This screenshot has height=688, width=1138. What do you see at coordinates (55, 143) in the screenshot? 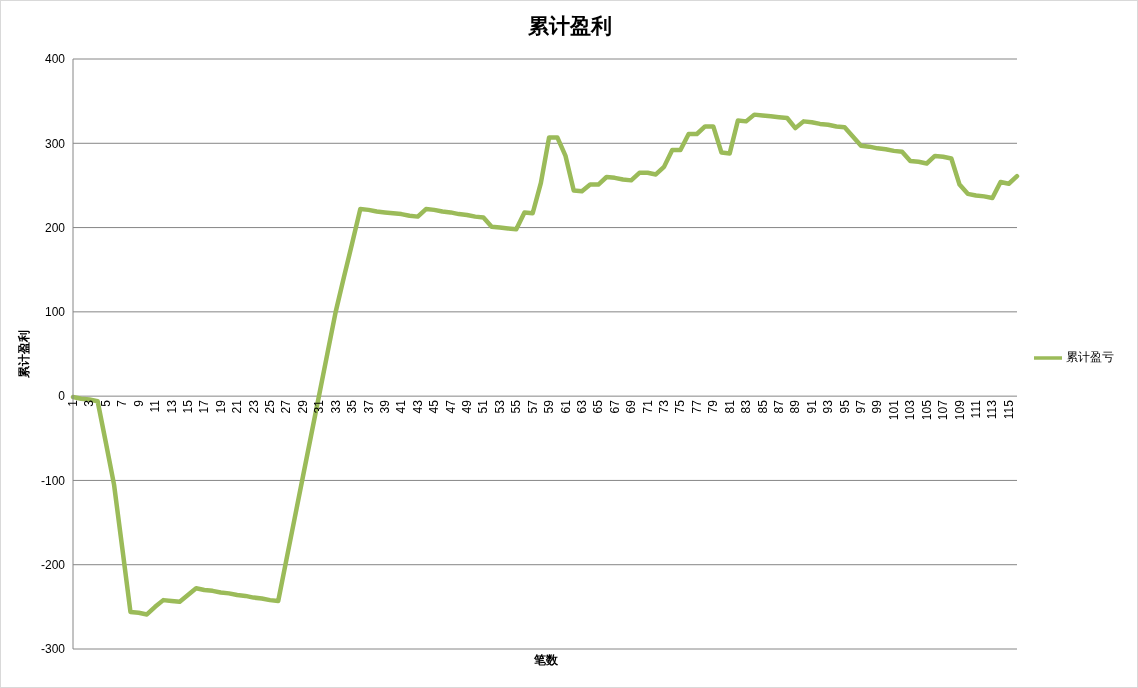
I see `y-tick-label: 300` at bounding box center [55, 143].